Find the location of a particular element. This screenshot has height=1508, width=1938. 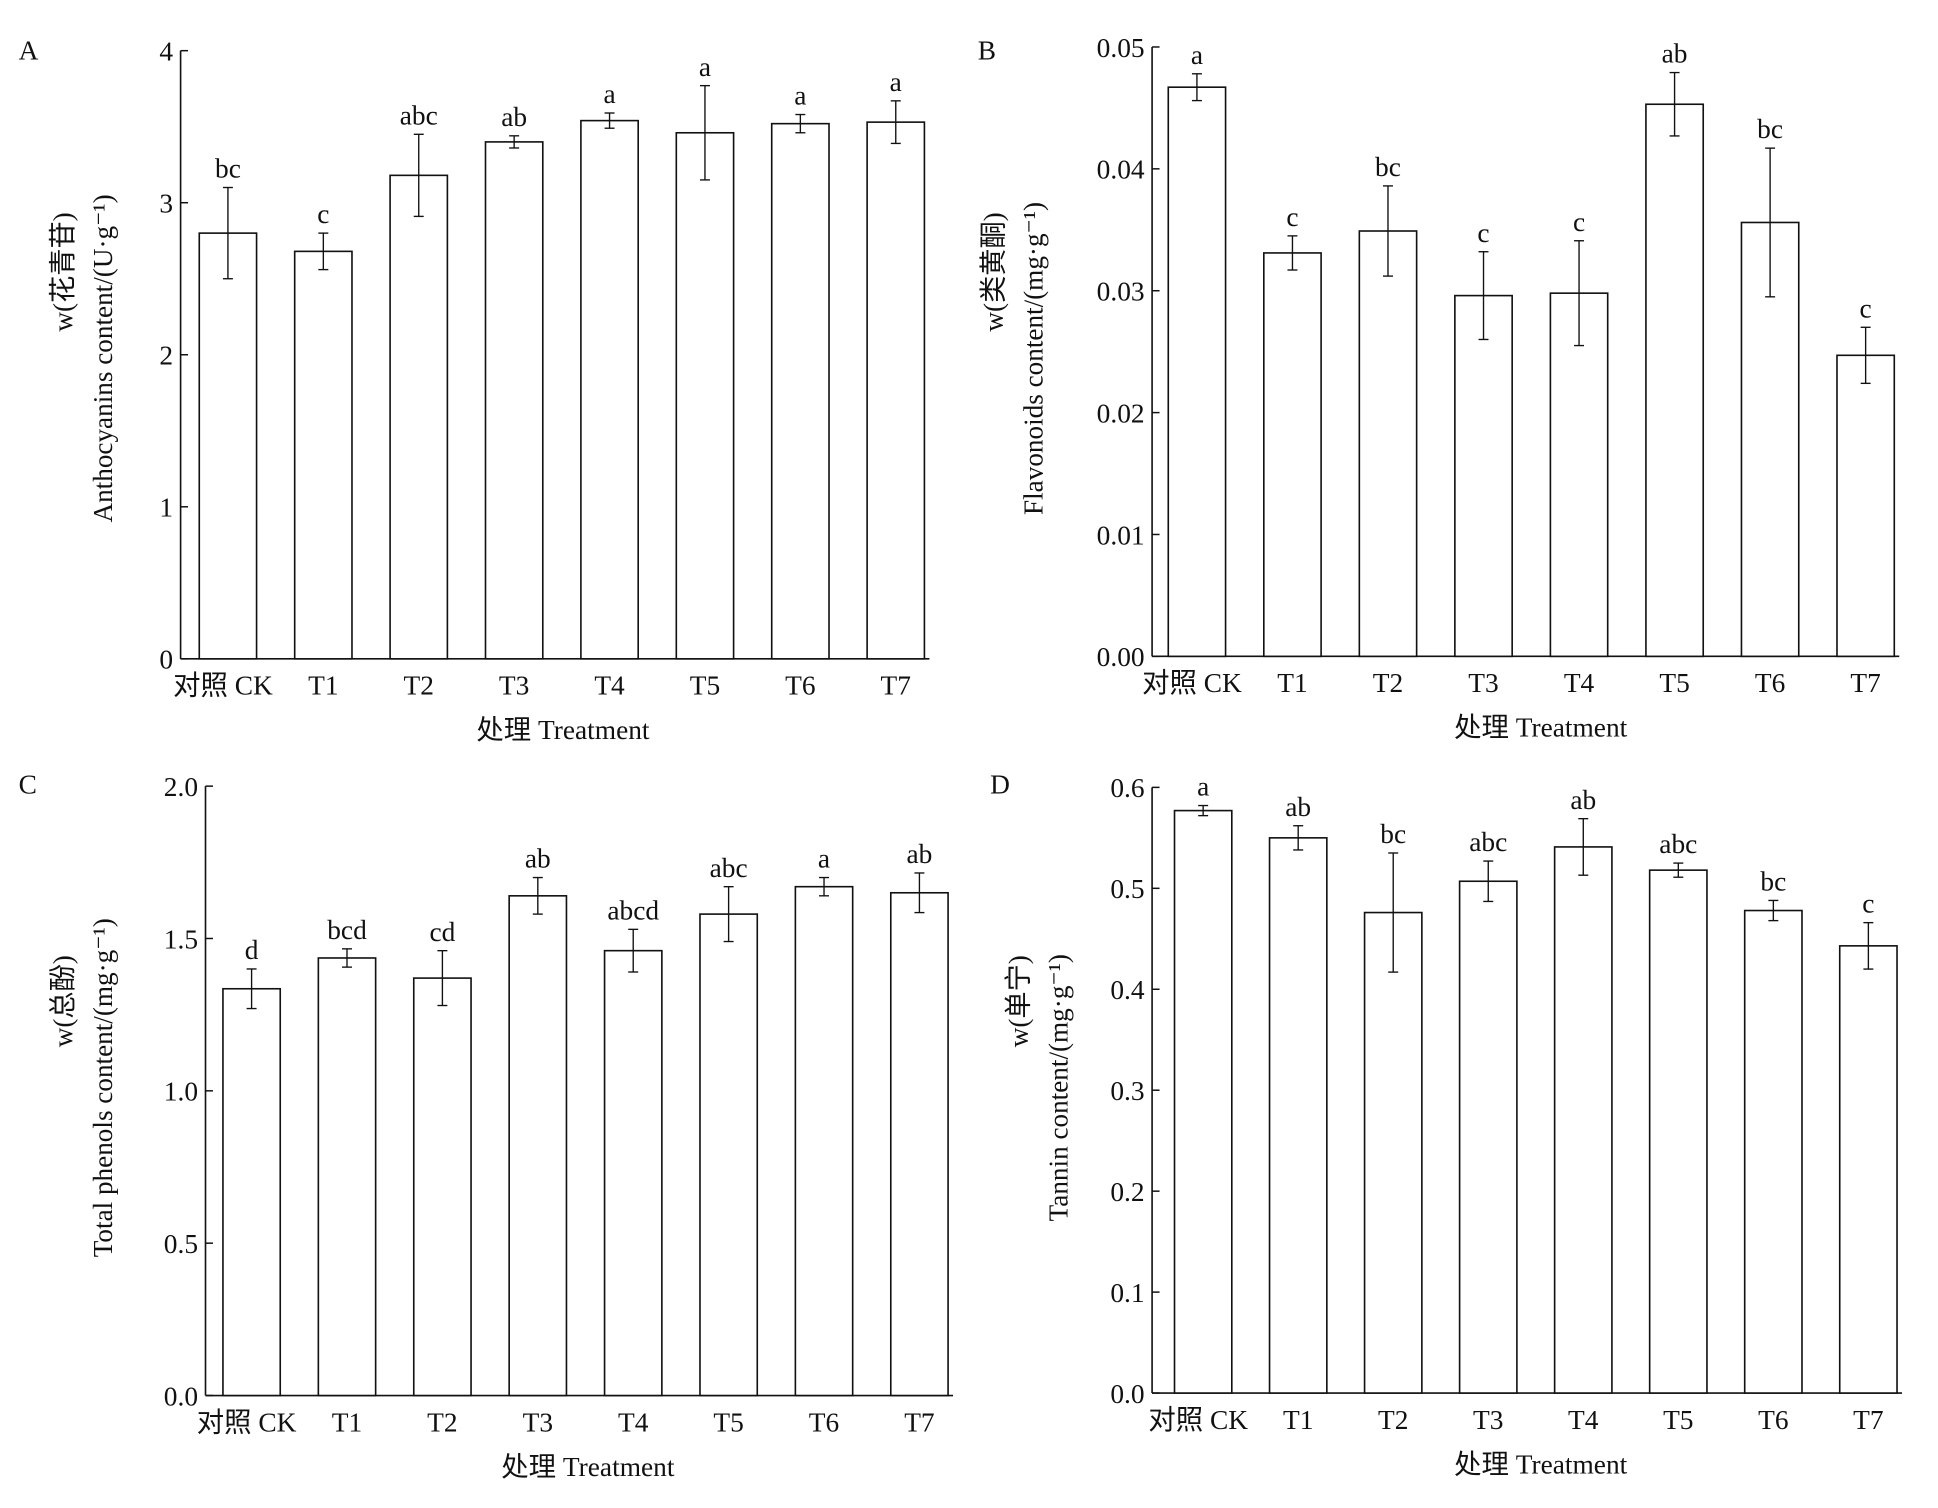

y-tick-label: 0.05 is located at coordinates (1121, 48).